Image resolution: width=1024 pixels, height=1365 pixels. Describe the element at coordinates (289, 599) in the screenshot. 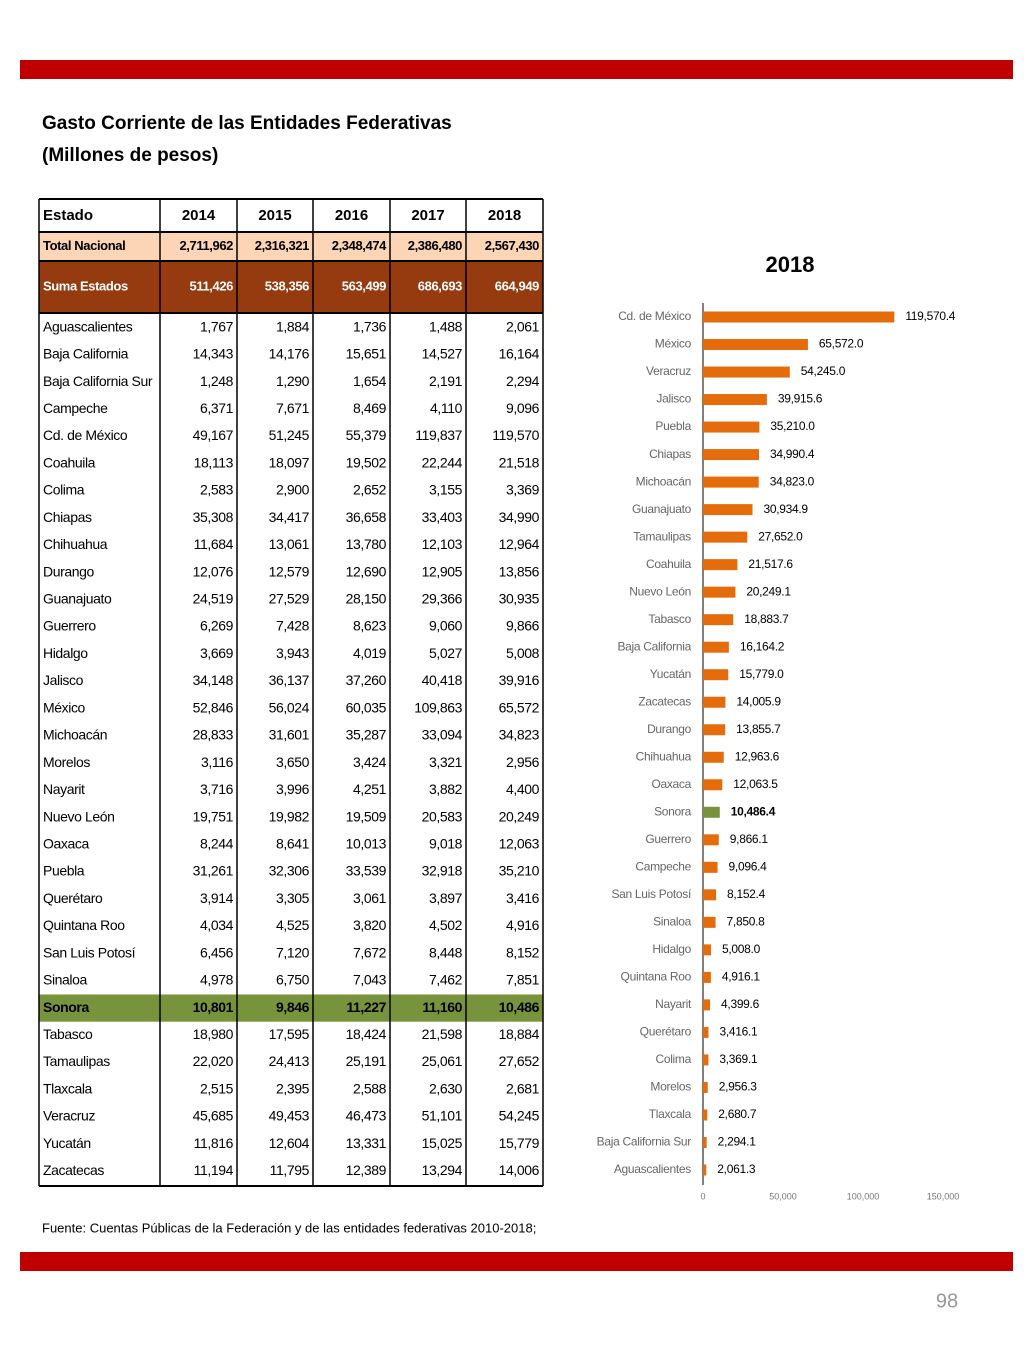

I see `cell: 27,529` at that location.